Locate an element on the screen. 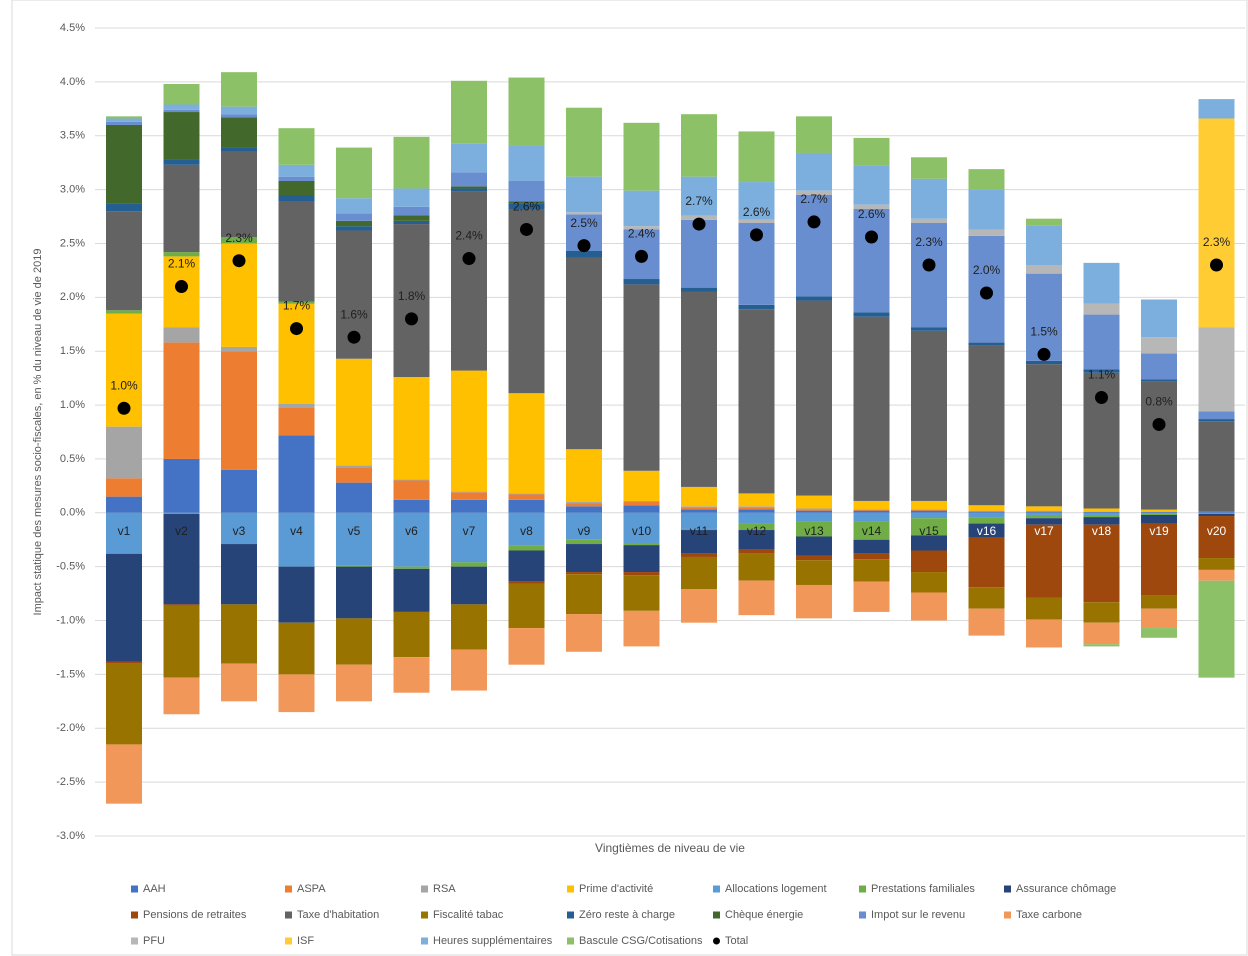  y-tick-label: 3.0% is located at coordinates (72, 190).